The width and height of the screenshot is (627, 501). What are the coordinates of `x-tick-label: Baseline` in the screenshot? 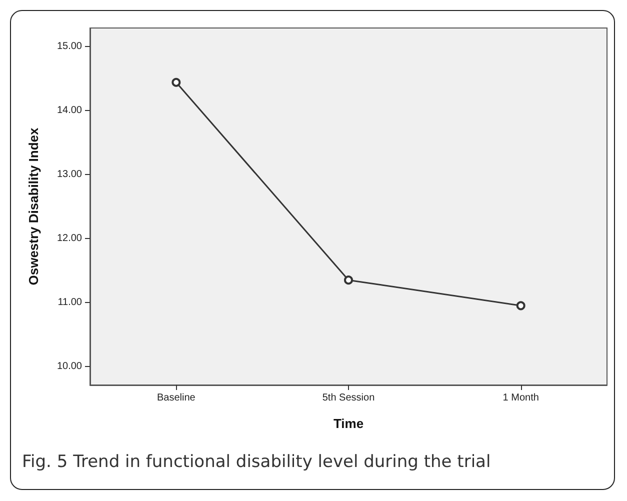 It's located at (176, 398).